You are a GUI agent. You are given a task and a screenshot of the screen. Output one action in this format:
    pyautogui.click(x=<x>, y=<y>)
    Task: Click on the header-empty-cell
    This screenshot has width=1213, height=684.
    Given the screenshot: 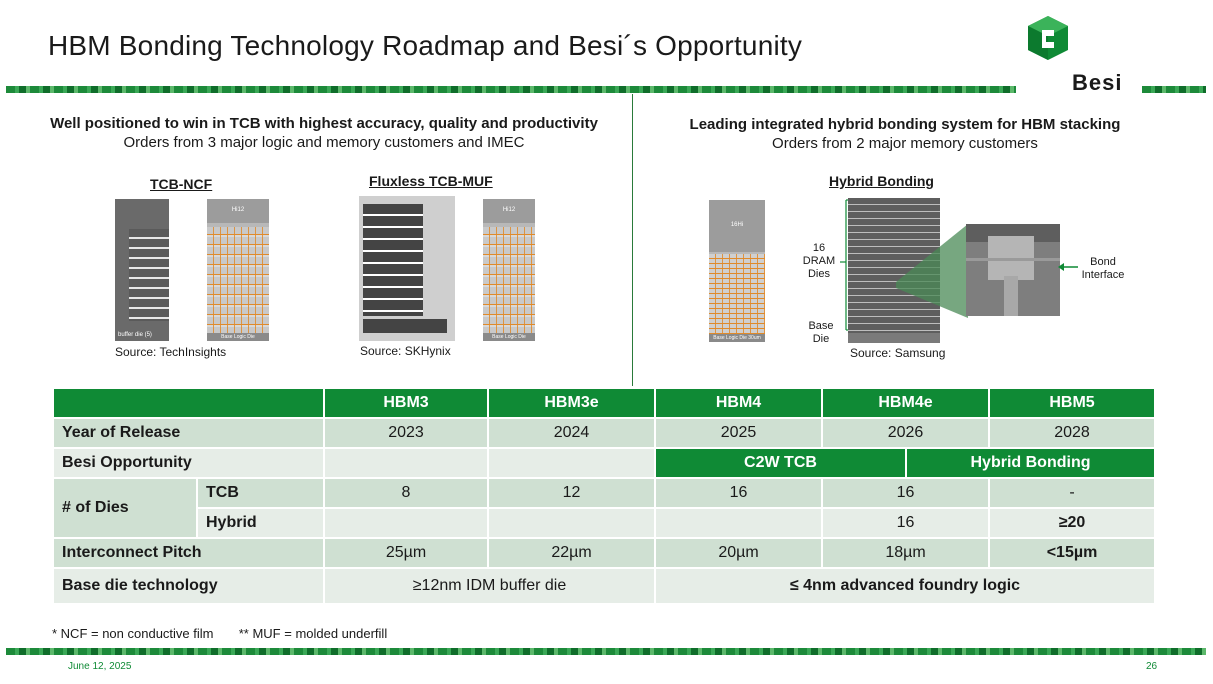 What is the action you would take?
    pyautogui.click(x=189, y=404)
    